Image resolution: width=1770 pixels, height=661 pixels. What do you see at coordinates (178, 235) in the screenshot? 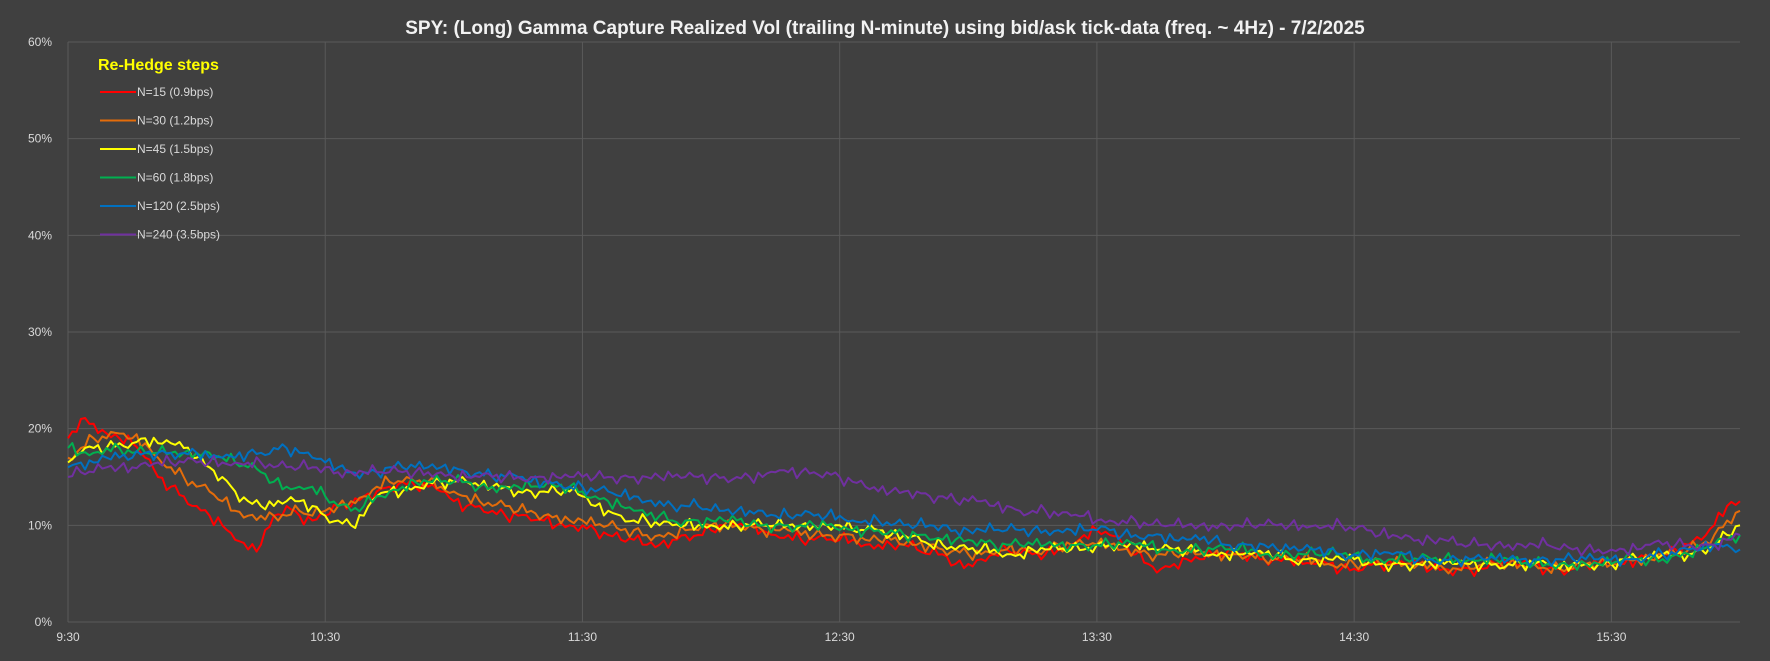
I see `legend-label: N=240 (3.5bps)` at bounding box center [178, 235].